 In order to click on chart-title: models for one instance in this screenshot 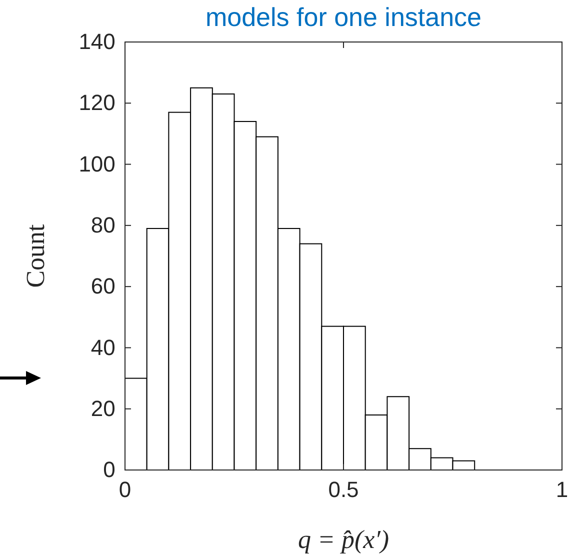, I will do `click(343, 17)`.